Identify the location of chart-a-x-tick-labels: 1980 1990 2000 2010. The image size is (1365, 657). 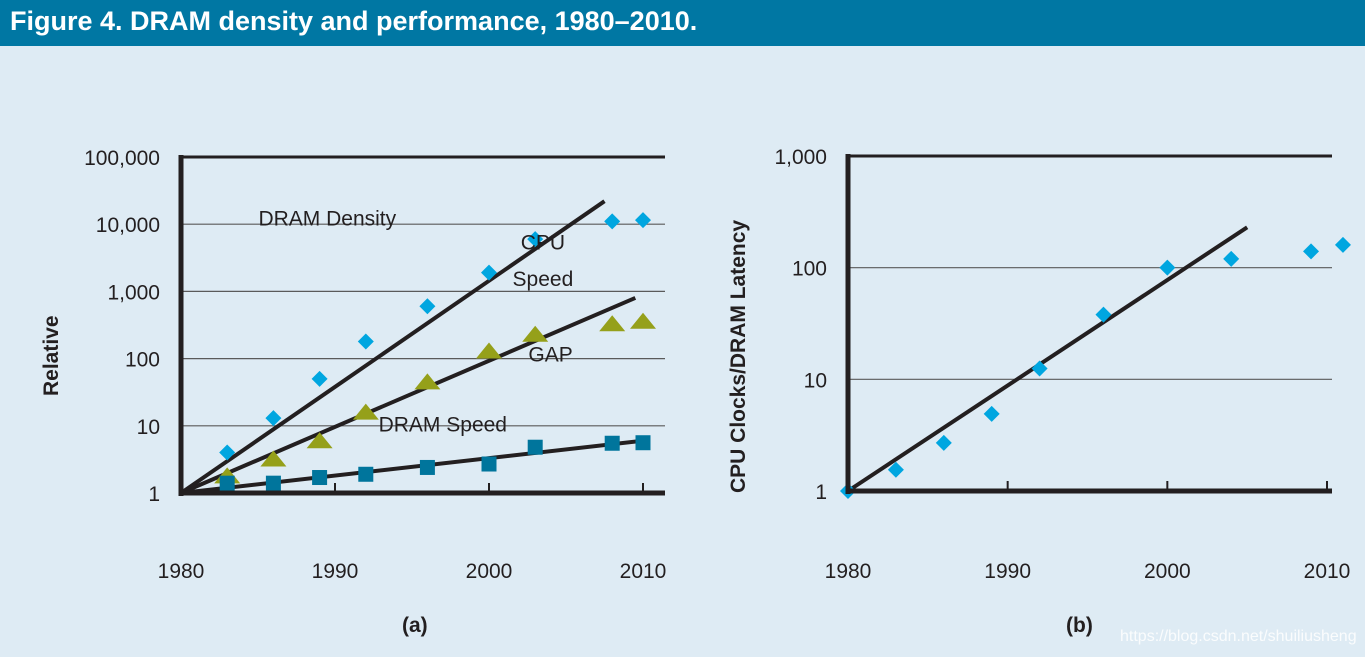
(412, 571).